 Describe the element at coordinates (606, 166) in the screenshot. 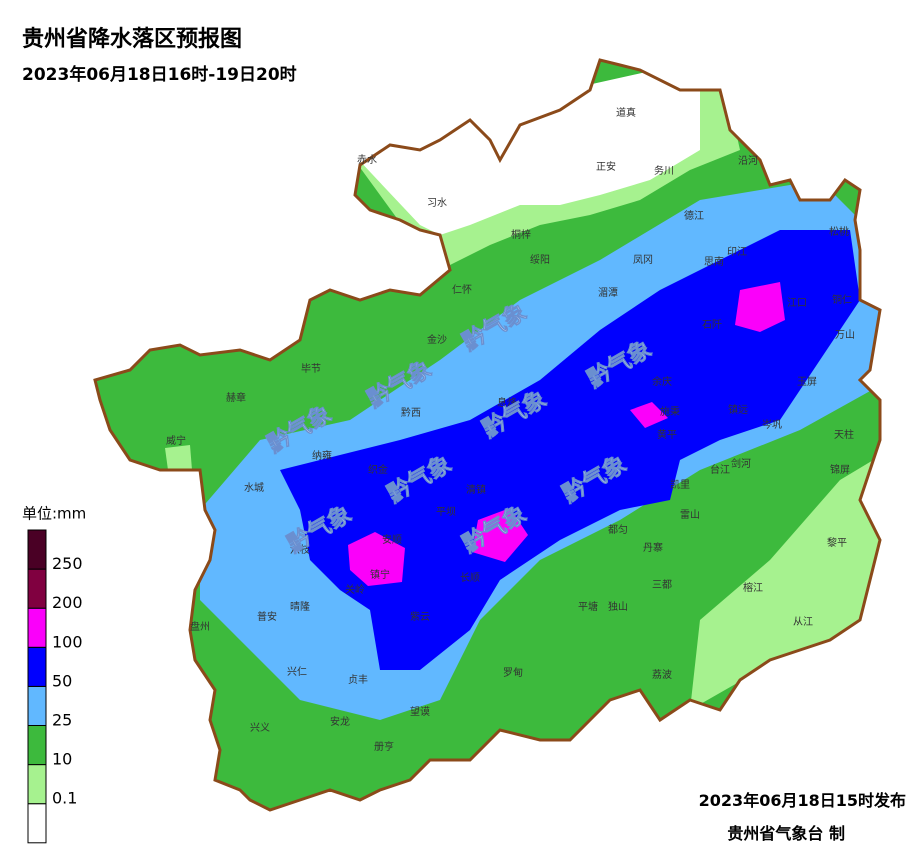

I see `county-label: 正安` at that location.